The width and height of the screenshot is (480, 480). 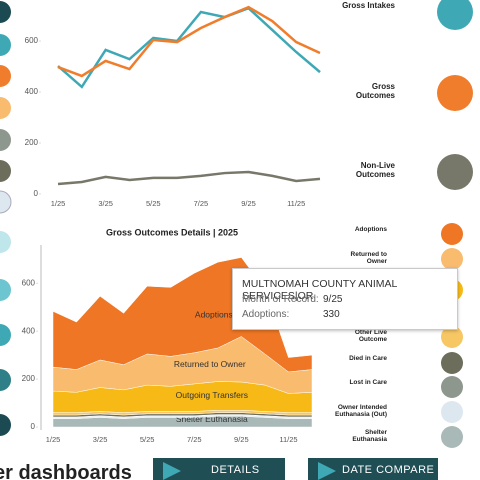 What do you see at coordinates (280, 299) in the screenshot?
I see `tooltip-label: Month of Record:` at bounding box center [280, 299].